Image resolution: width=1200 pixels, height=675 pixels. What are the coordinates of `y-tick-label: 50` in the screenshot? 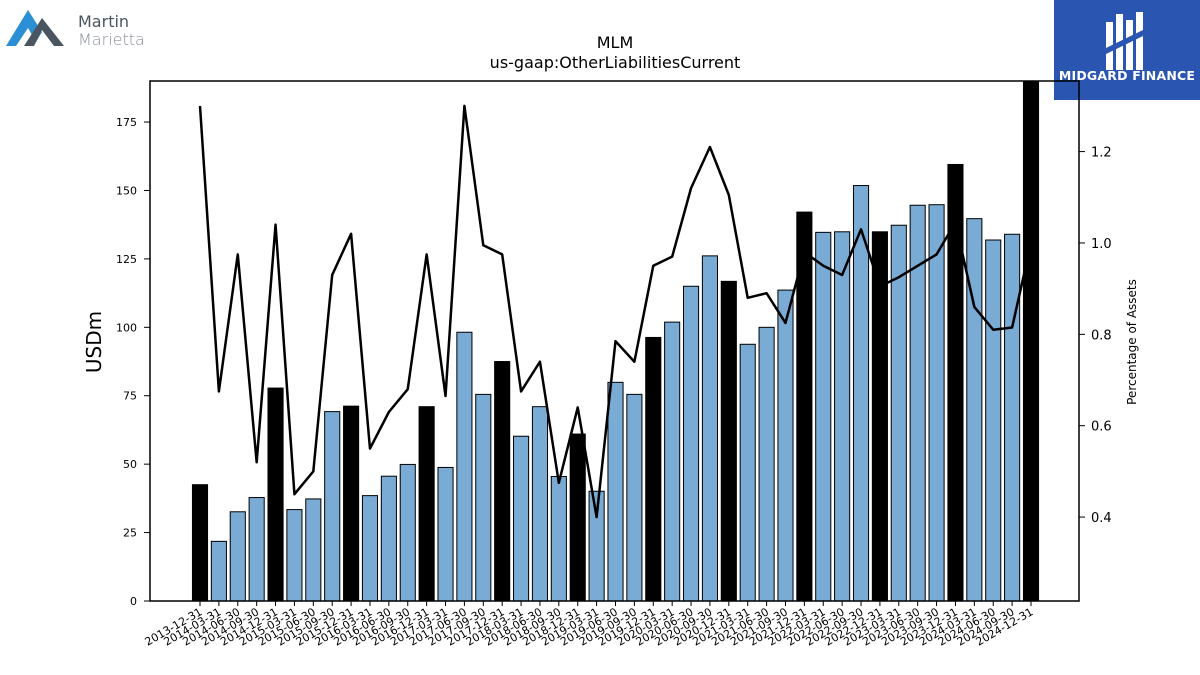 It's located at (130, 464).